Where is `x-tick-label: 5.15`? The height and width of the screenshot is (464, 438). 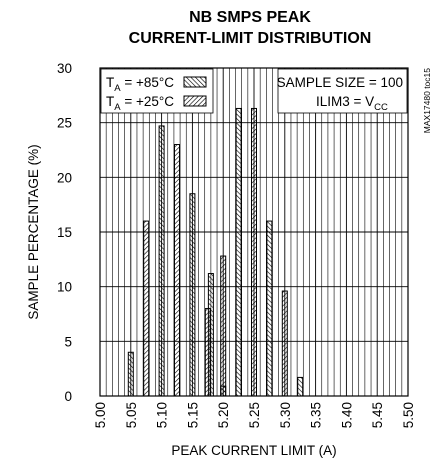
x-tick-label: 5.15 is located at coordinates (192, 415).